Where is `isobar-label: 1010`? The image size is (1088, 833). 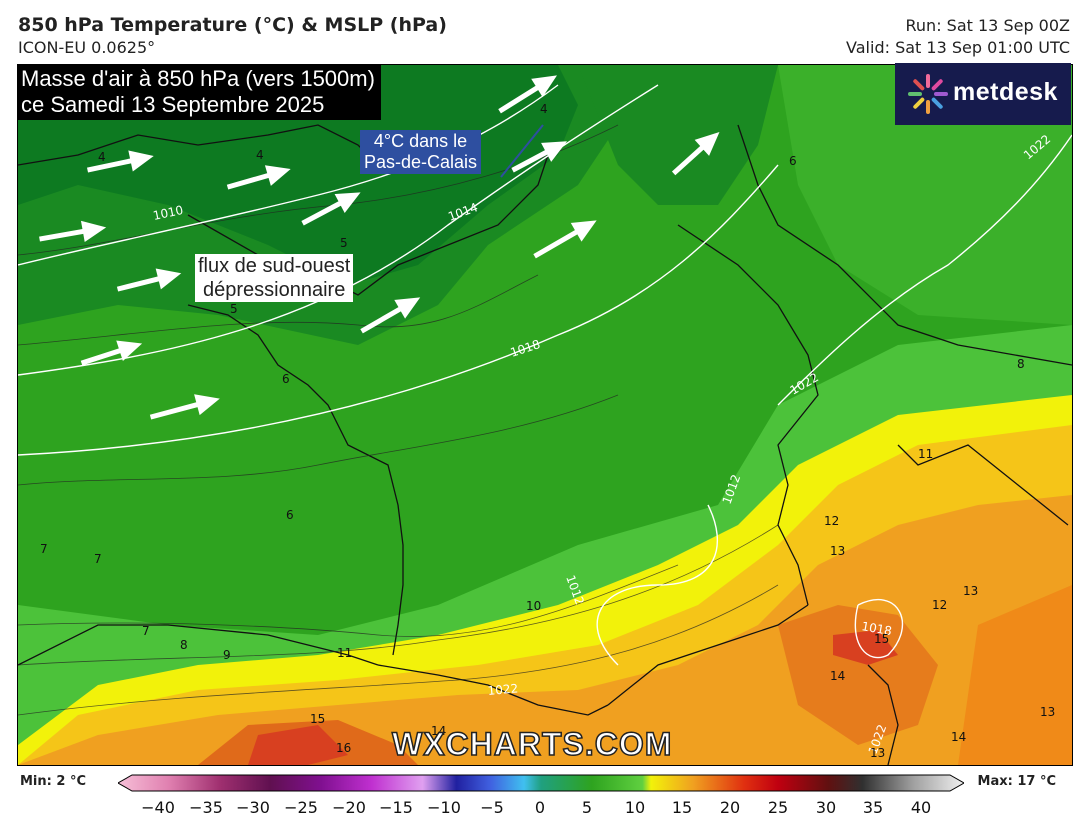
isobar-label: 1010 is located at coordinates (168, 213).